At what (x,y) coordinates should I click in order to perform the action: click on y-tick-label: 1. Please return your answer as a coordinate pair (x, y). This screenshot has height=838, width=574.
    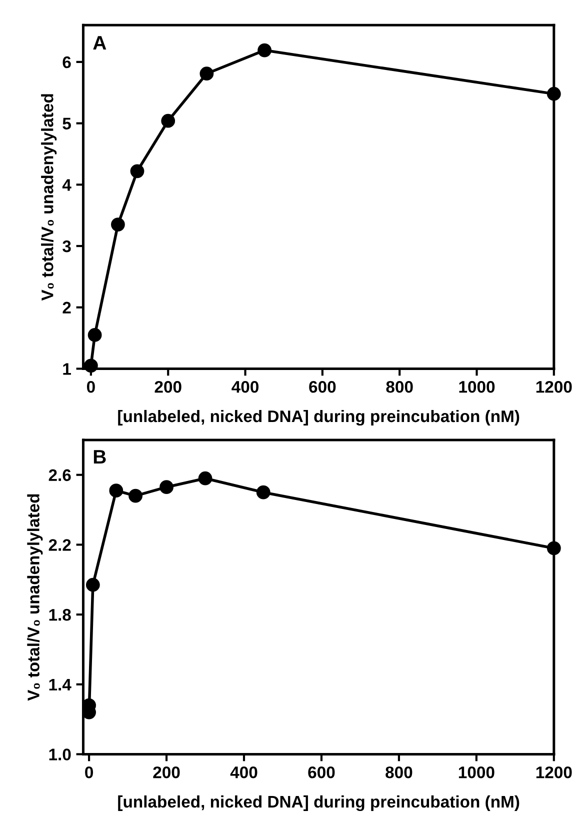
    Looking at the image, I should click on (67, 369).